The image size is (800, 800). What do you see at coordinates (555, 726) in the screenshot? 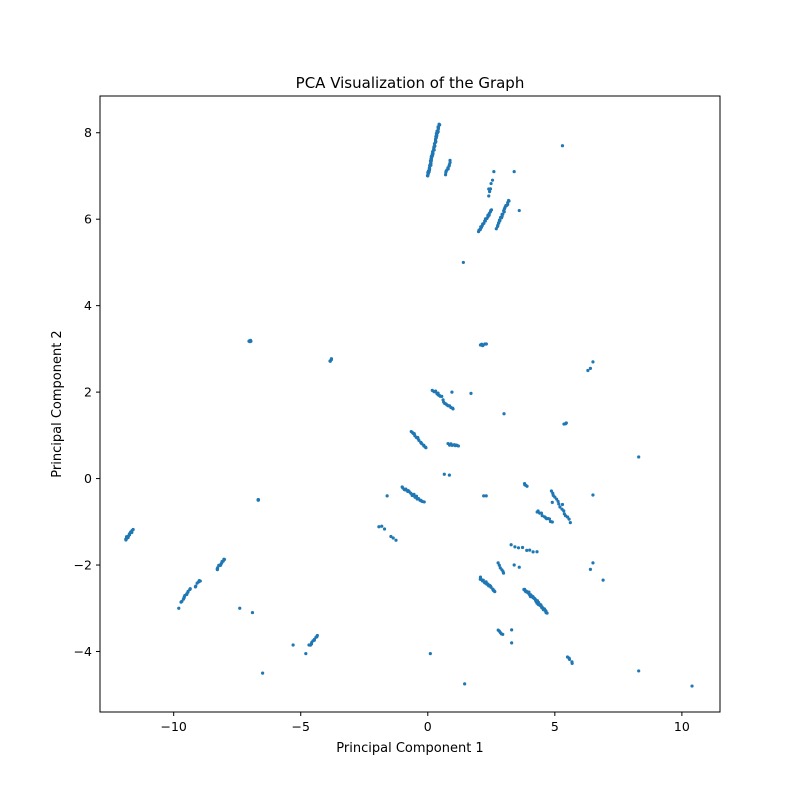
I see `x-tick-label: 5` at bounding box center [555, 726].